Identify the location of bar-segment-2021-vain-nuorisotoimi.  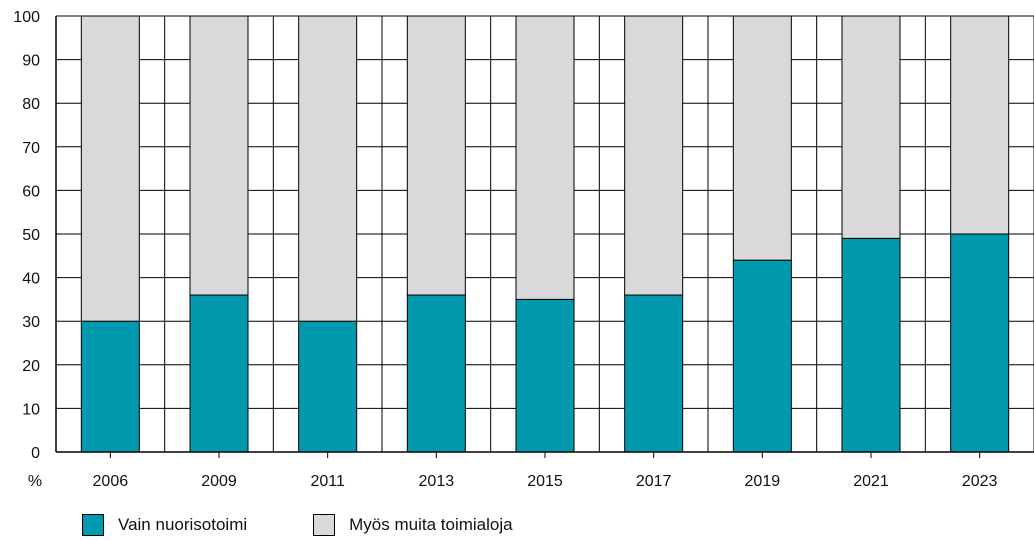
(871, 345).